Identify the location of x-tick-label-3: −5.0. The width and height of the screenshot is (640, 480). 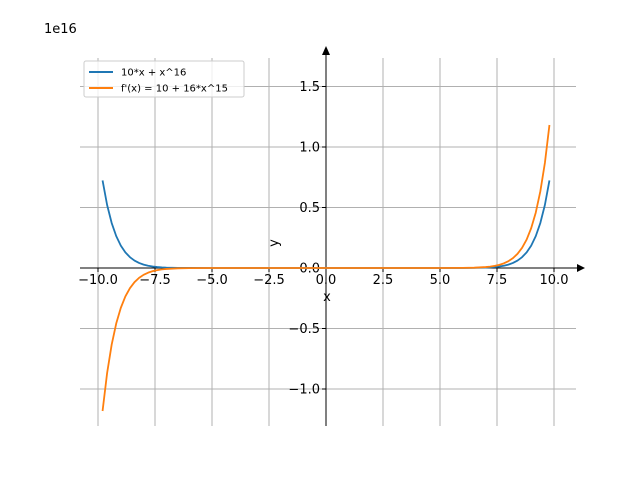
(212, 280).